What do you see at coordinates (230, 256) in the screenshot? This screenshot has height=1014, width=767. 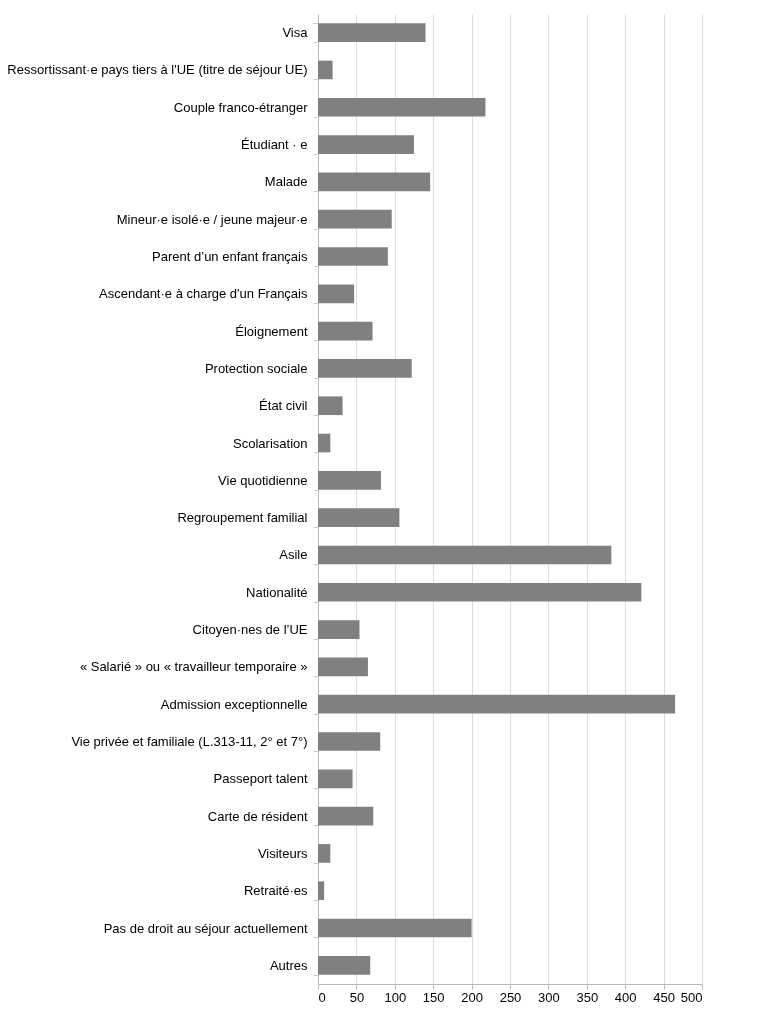 I see `y-tick-label: Parent d’un enfant français` at bounding box center [230, 256].